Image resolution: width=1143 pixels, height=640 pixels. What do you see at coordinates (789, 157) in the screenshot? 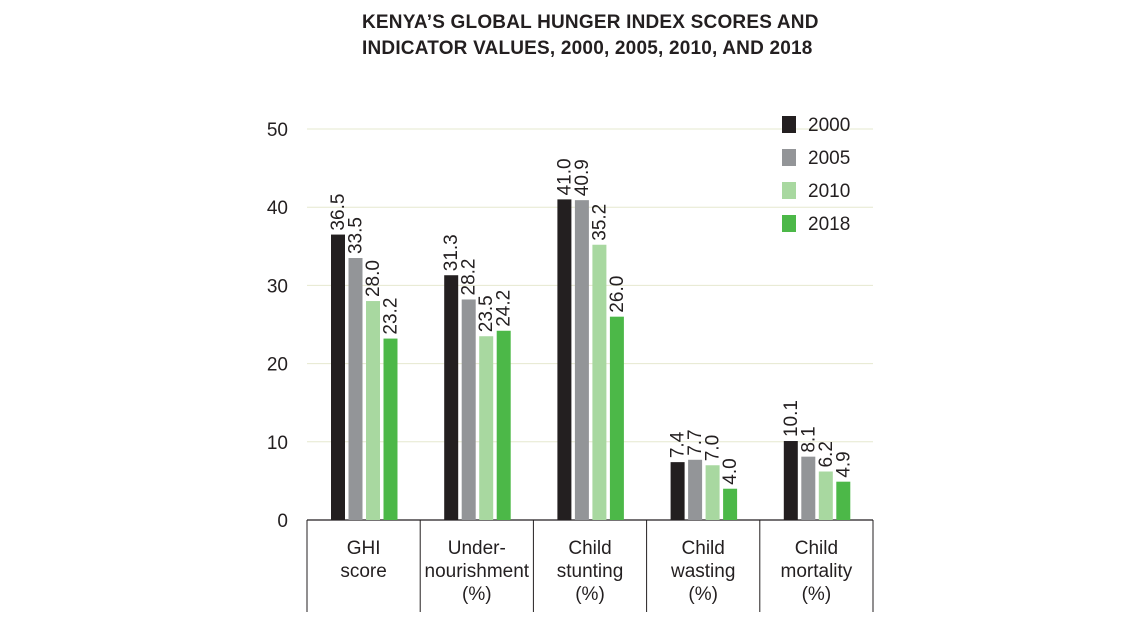
I see `legend-swatch-2005` at bounding box center [789, 157].